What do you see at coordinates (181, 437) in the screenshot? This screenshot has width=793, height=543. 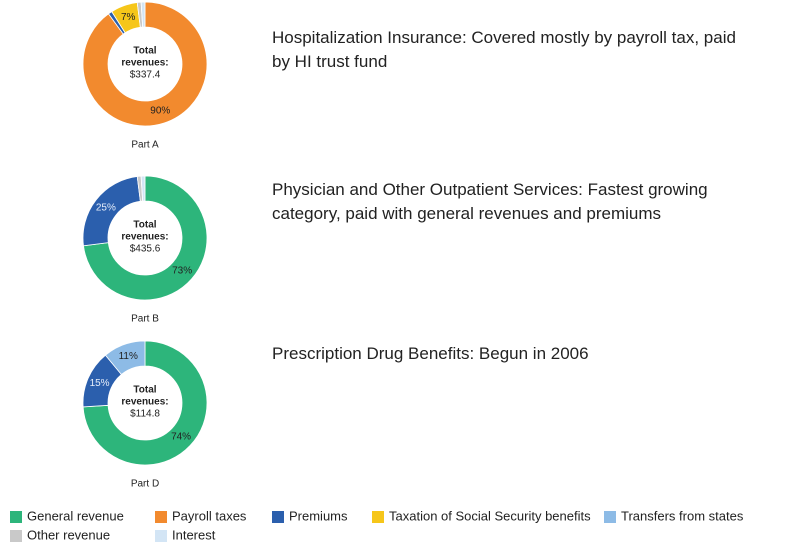 I see `data-label: 74%` at bounding box center [181, 437].